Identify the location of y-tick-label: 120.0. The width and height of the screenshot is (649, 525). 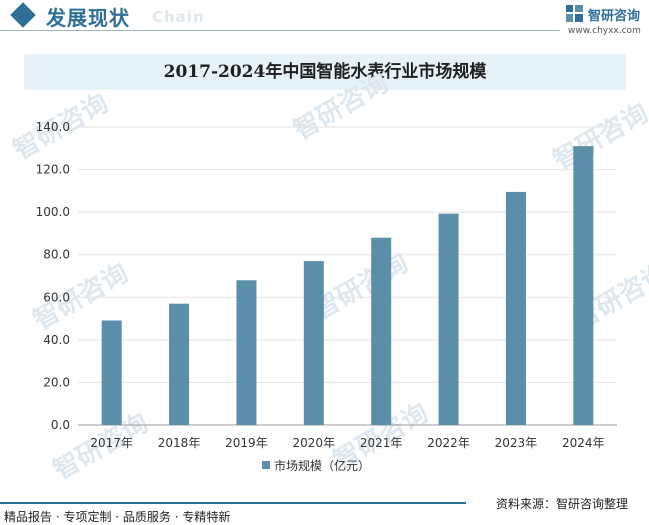
(53, 170).